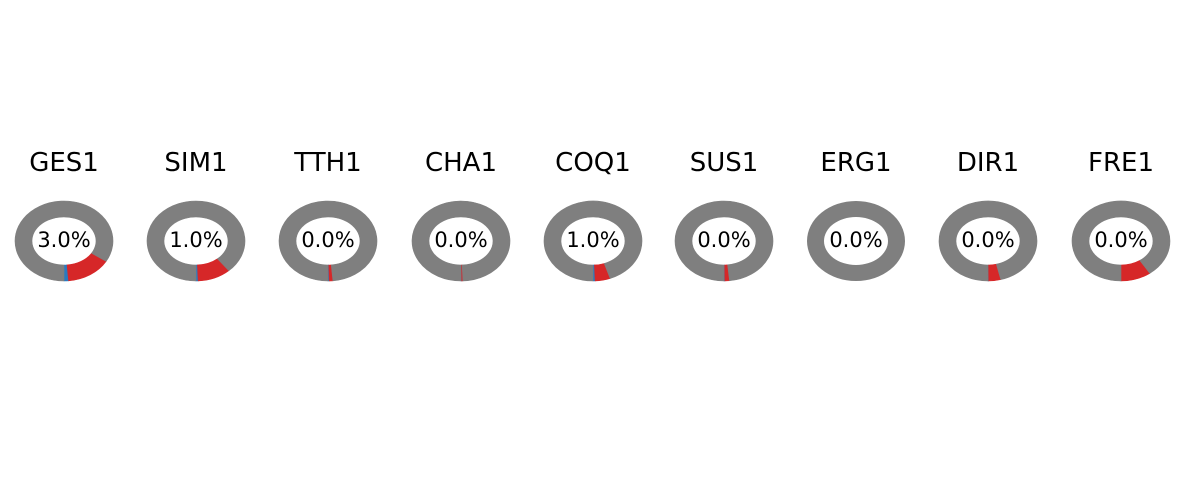 This screenshot has width=1185, height=483. I want to click on chart-title: CHA1, so click(461, 163).